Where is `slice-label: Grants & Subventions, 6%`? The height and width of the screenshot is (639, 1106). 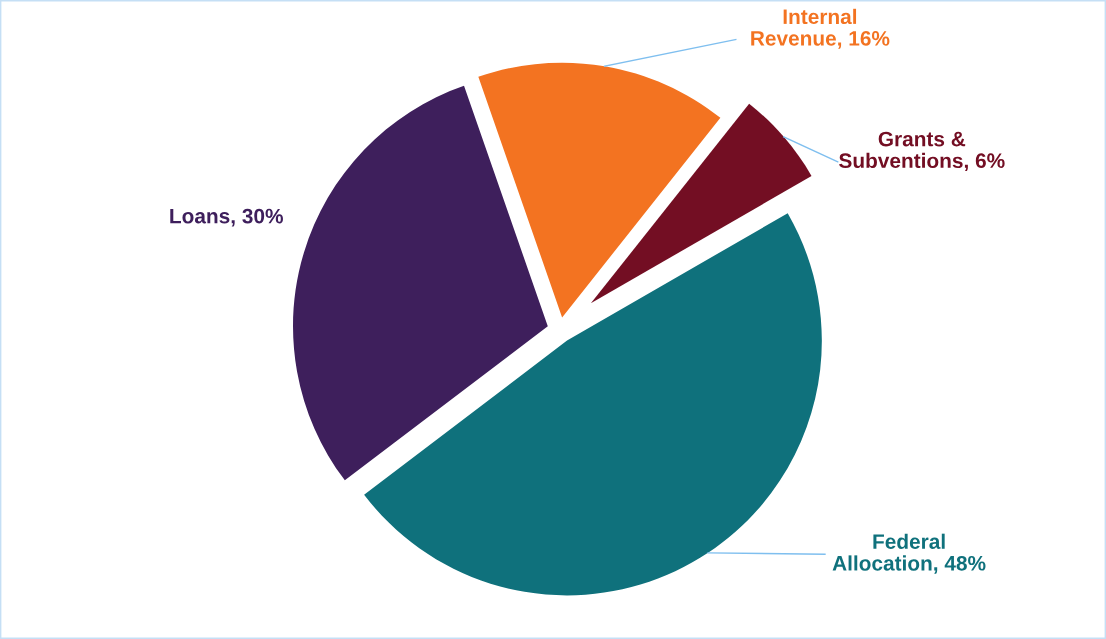
slice-label: Grants & Subventions, 6% is located at coordinates (922, 151).